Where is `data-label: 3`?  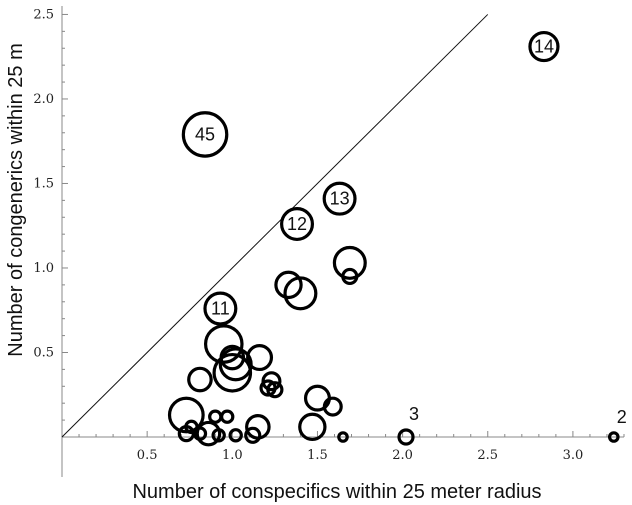 data-label: 3 is located at coordinates (414, 414).